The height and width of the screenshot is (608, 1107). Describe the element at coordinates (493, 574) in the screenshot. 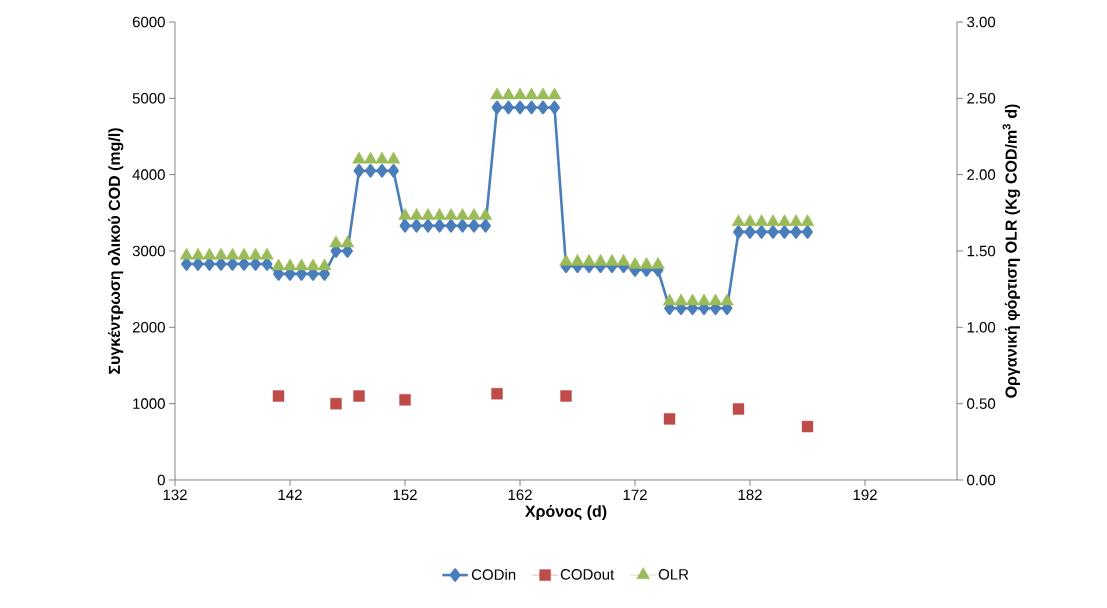

I see `legend-label: CODin` at that location.